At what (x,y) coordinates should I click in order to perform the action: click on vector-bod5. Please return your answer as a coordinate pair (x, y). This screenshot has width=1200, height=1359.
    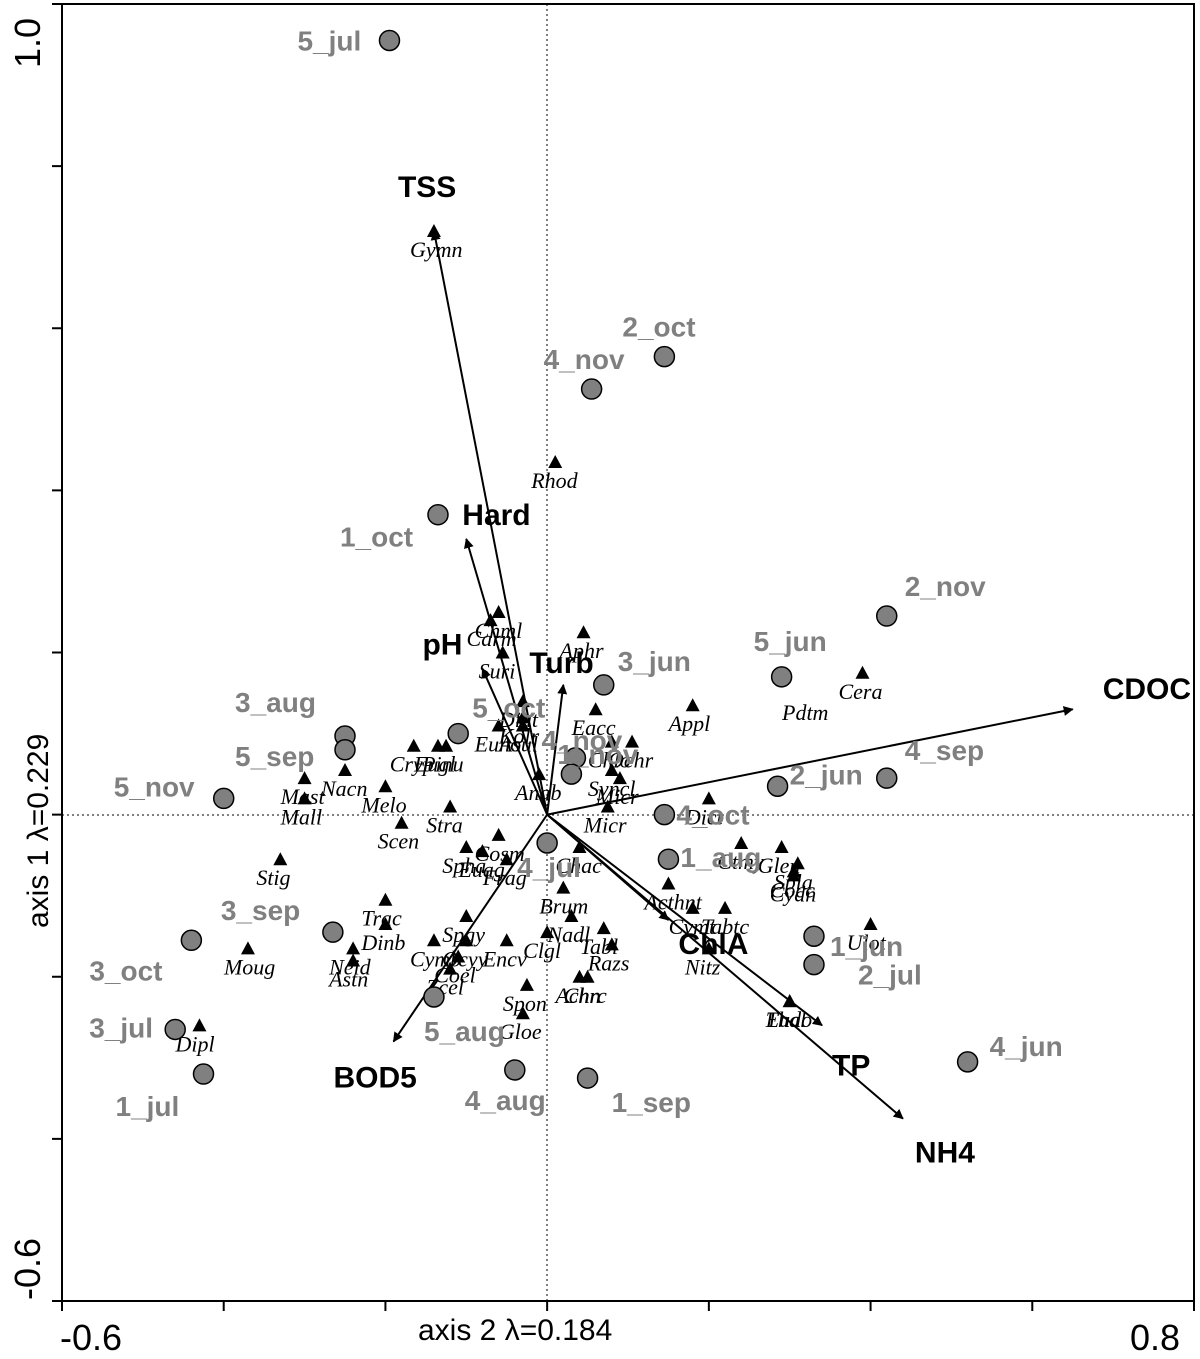
    Looking at the image, I should click on (470, 928).